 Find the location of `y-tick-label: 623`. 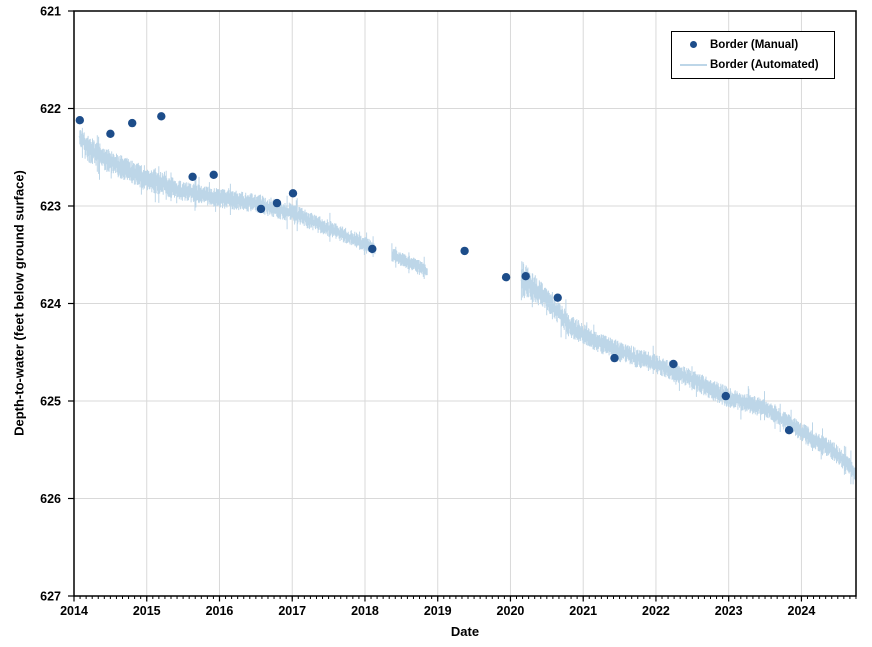

y-tick-label: 623 is located at coordinates (50, 207).